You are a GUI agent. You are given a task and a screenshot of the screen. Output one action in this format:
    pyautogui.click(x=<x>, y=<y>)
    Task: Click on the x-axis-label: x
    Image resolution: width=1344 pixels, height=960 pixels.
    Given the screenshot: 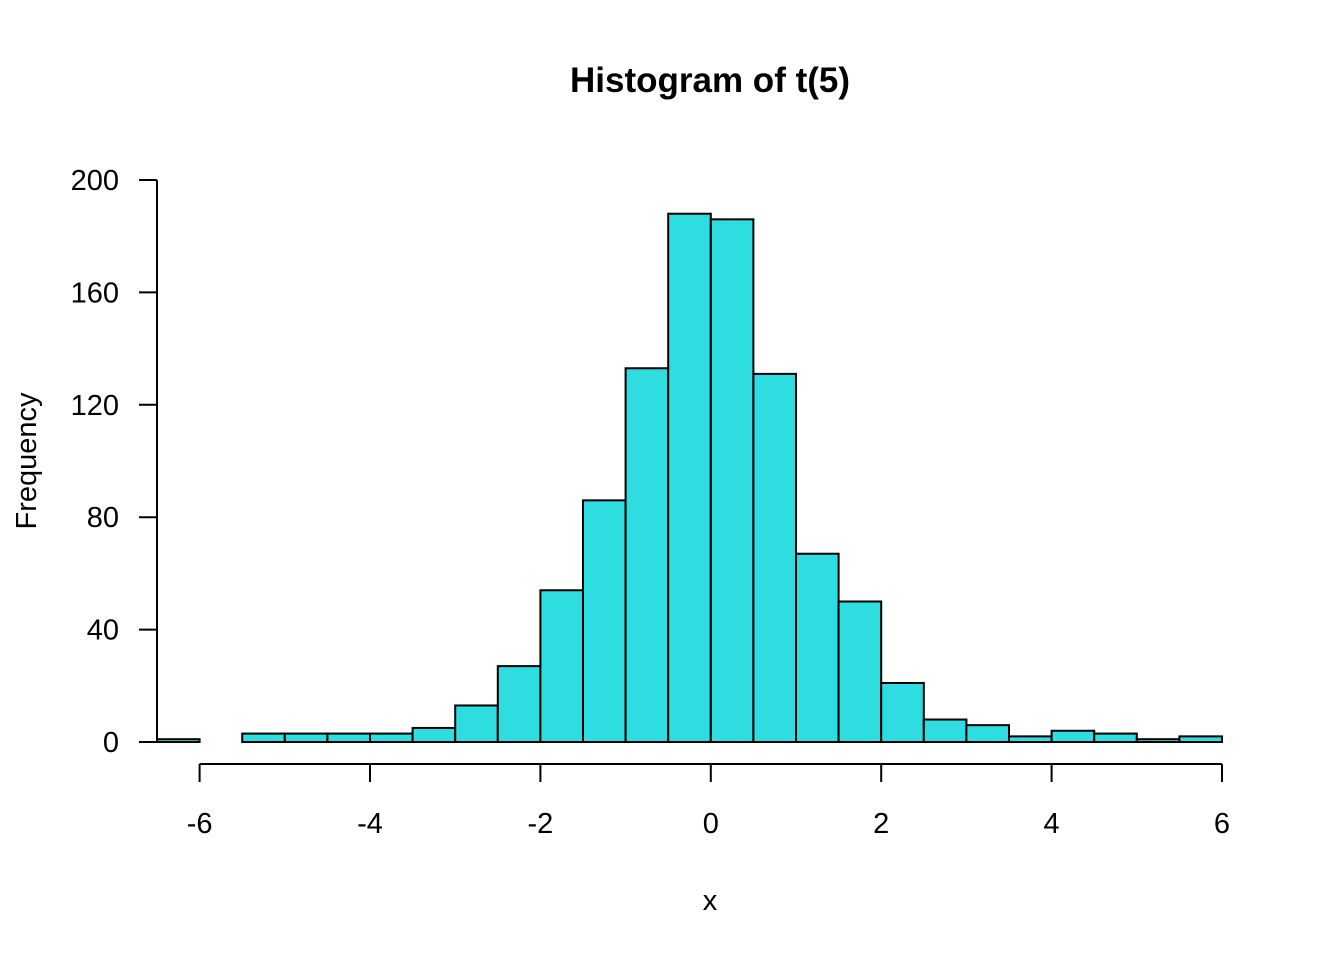 What is the action you would take?
    pyautogui.click(x=710, y=901)
    